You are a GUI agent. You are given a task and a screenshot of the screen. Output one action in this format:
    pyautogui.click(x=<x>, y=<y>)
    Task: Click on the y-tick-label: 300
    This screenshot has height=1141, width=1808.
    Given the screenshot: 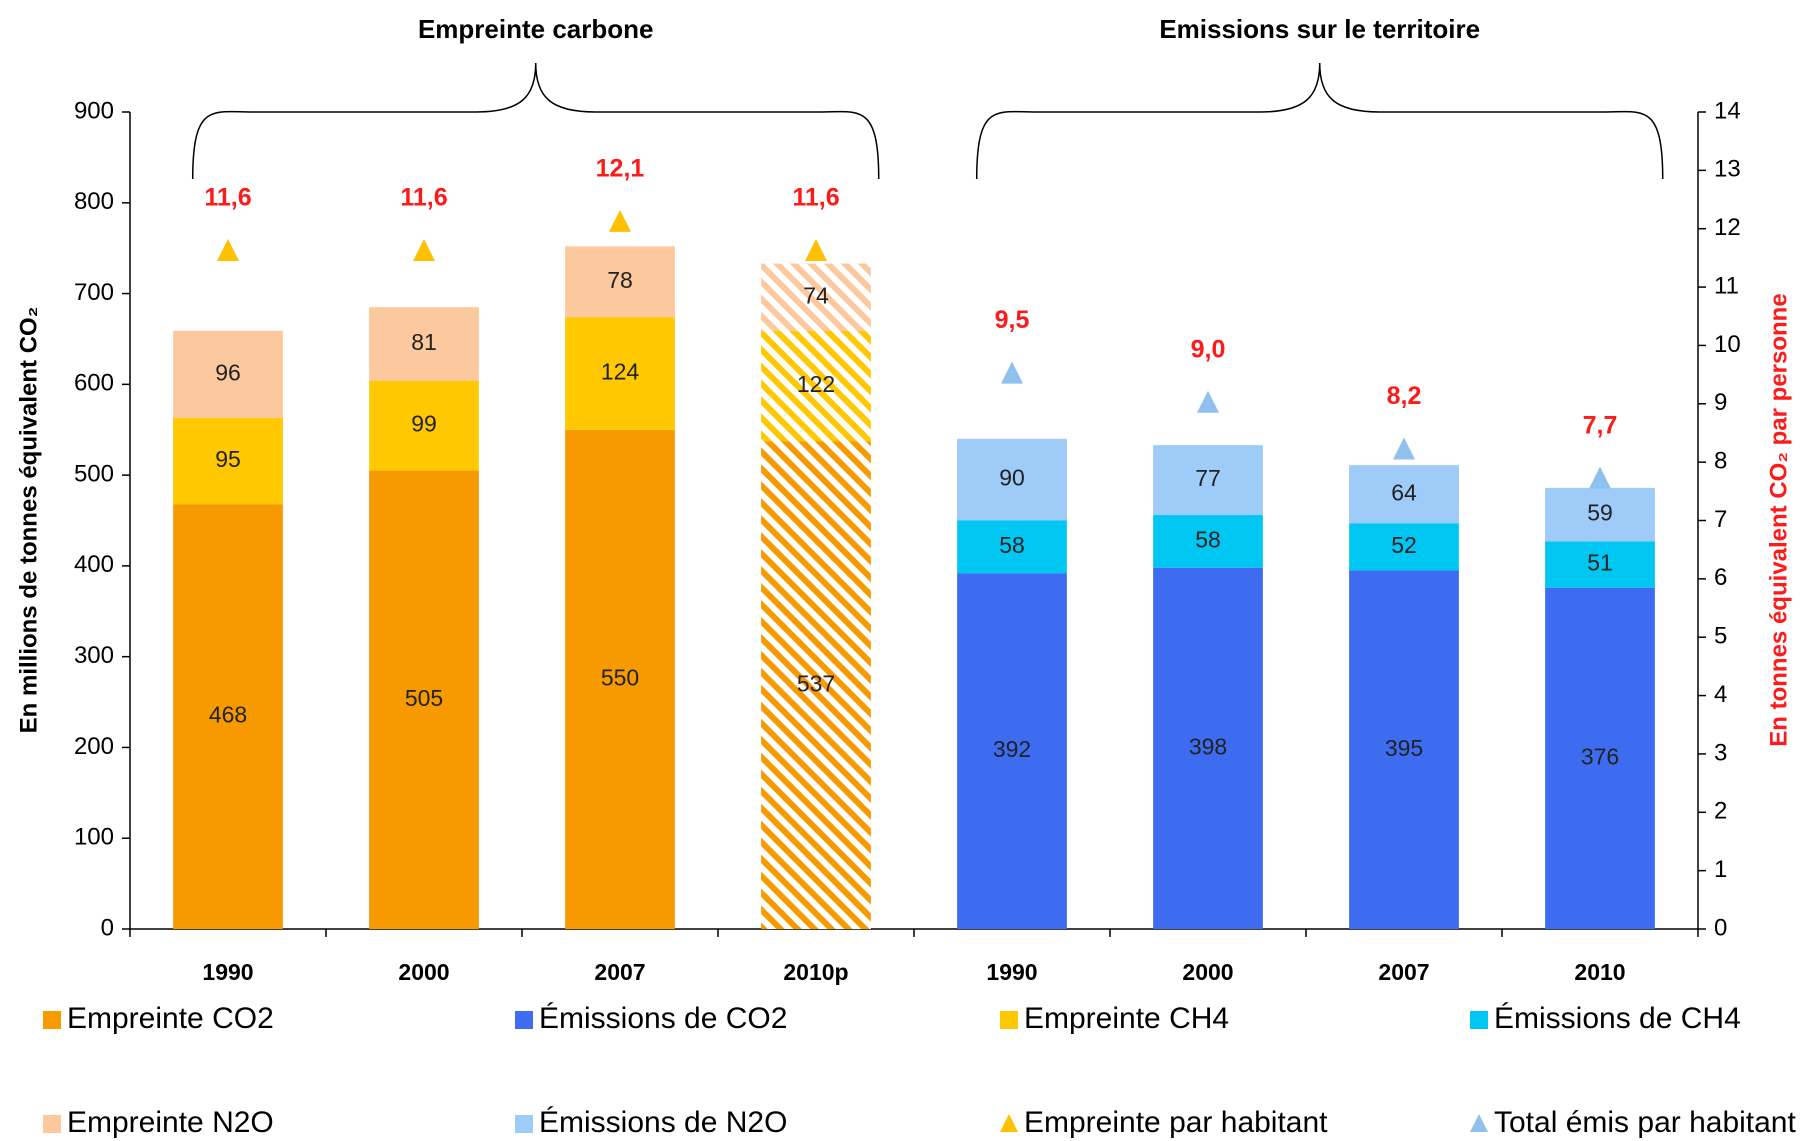 What is the action you would take?
    pyautogui.click(x=94, y=655)
    